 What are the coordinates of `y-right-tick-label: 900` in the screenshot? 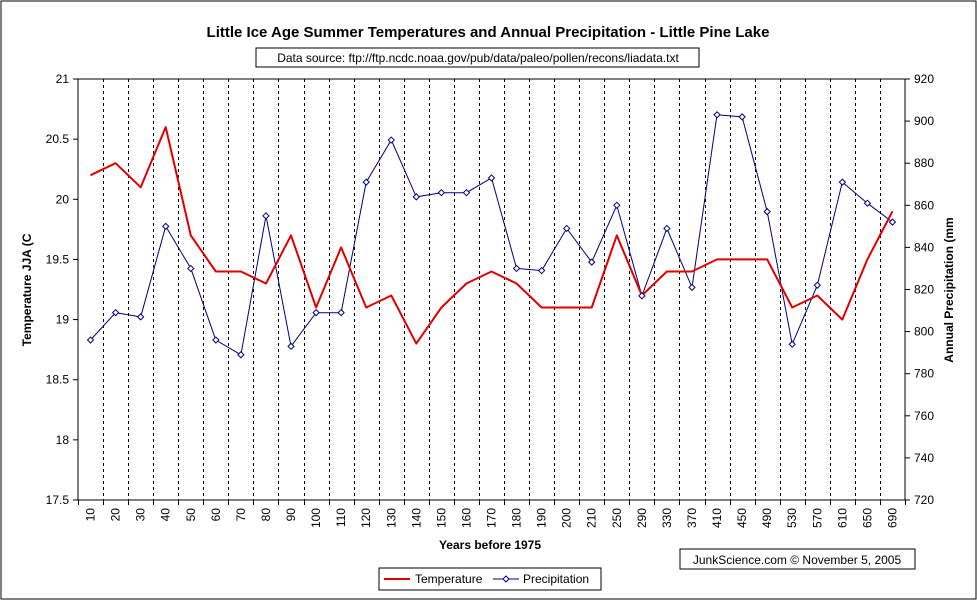 It's located at (924, 121).